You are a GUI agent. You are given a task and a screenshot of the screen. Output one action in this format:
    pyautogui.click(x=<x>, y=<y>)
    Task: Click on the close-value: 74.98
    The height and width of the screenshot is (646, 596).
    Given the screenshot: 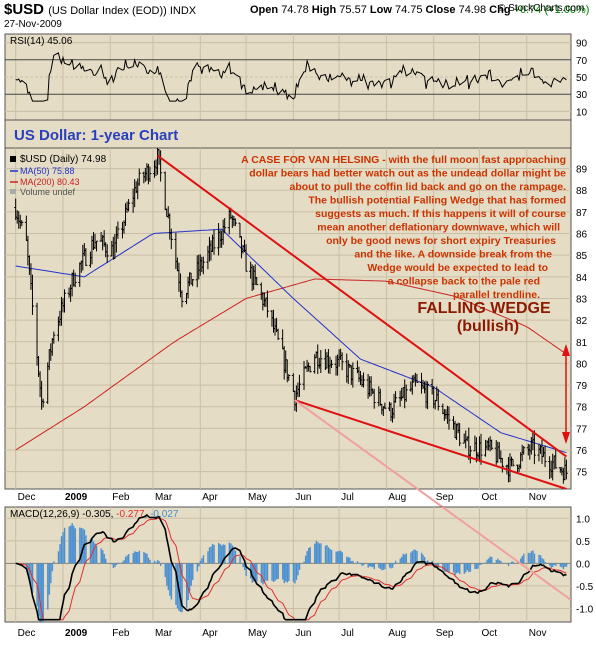 What is the action you would take?
    pyautogui.click(x=472, y=10)
    